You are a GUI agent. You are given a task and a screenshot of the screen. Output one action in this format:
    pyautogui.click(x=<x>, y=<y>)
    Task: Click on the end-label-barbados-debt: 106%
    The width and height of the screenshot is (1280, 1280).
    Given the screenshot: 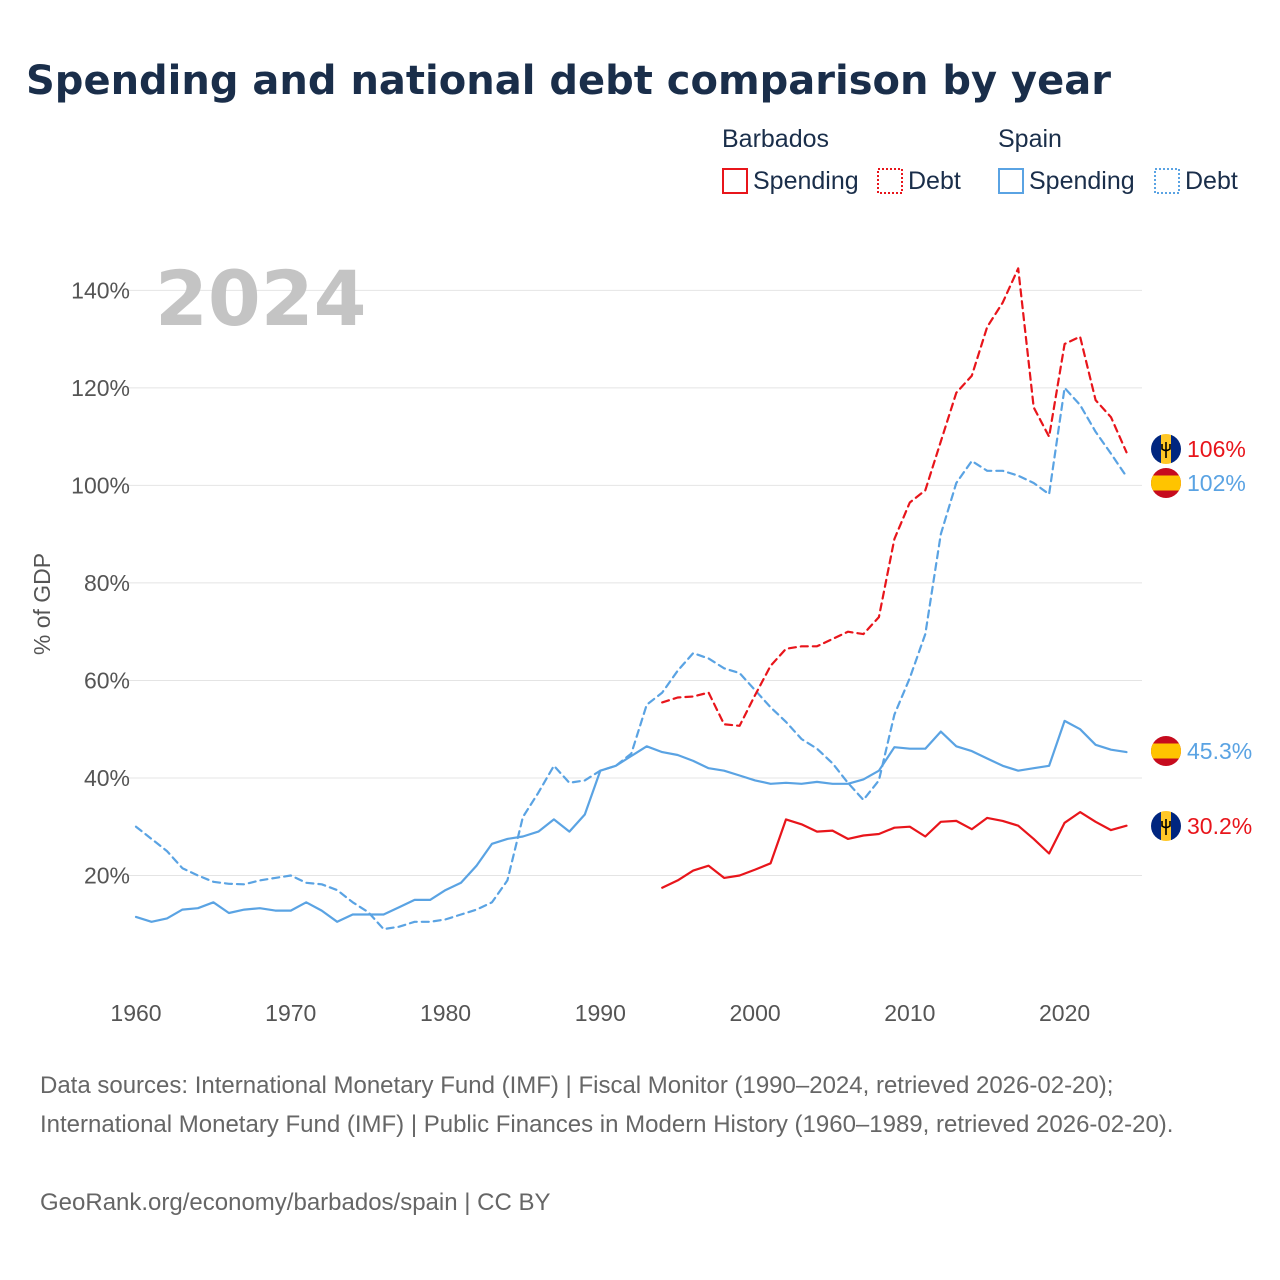 What is the action you would take?
    pyautogui.click(x=1216, y=449)
    